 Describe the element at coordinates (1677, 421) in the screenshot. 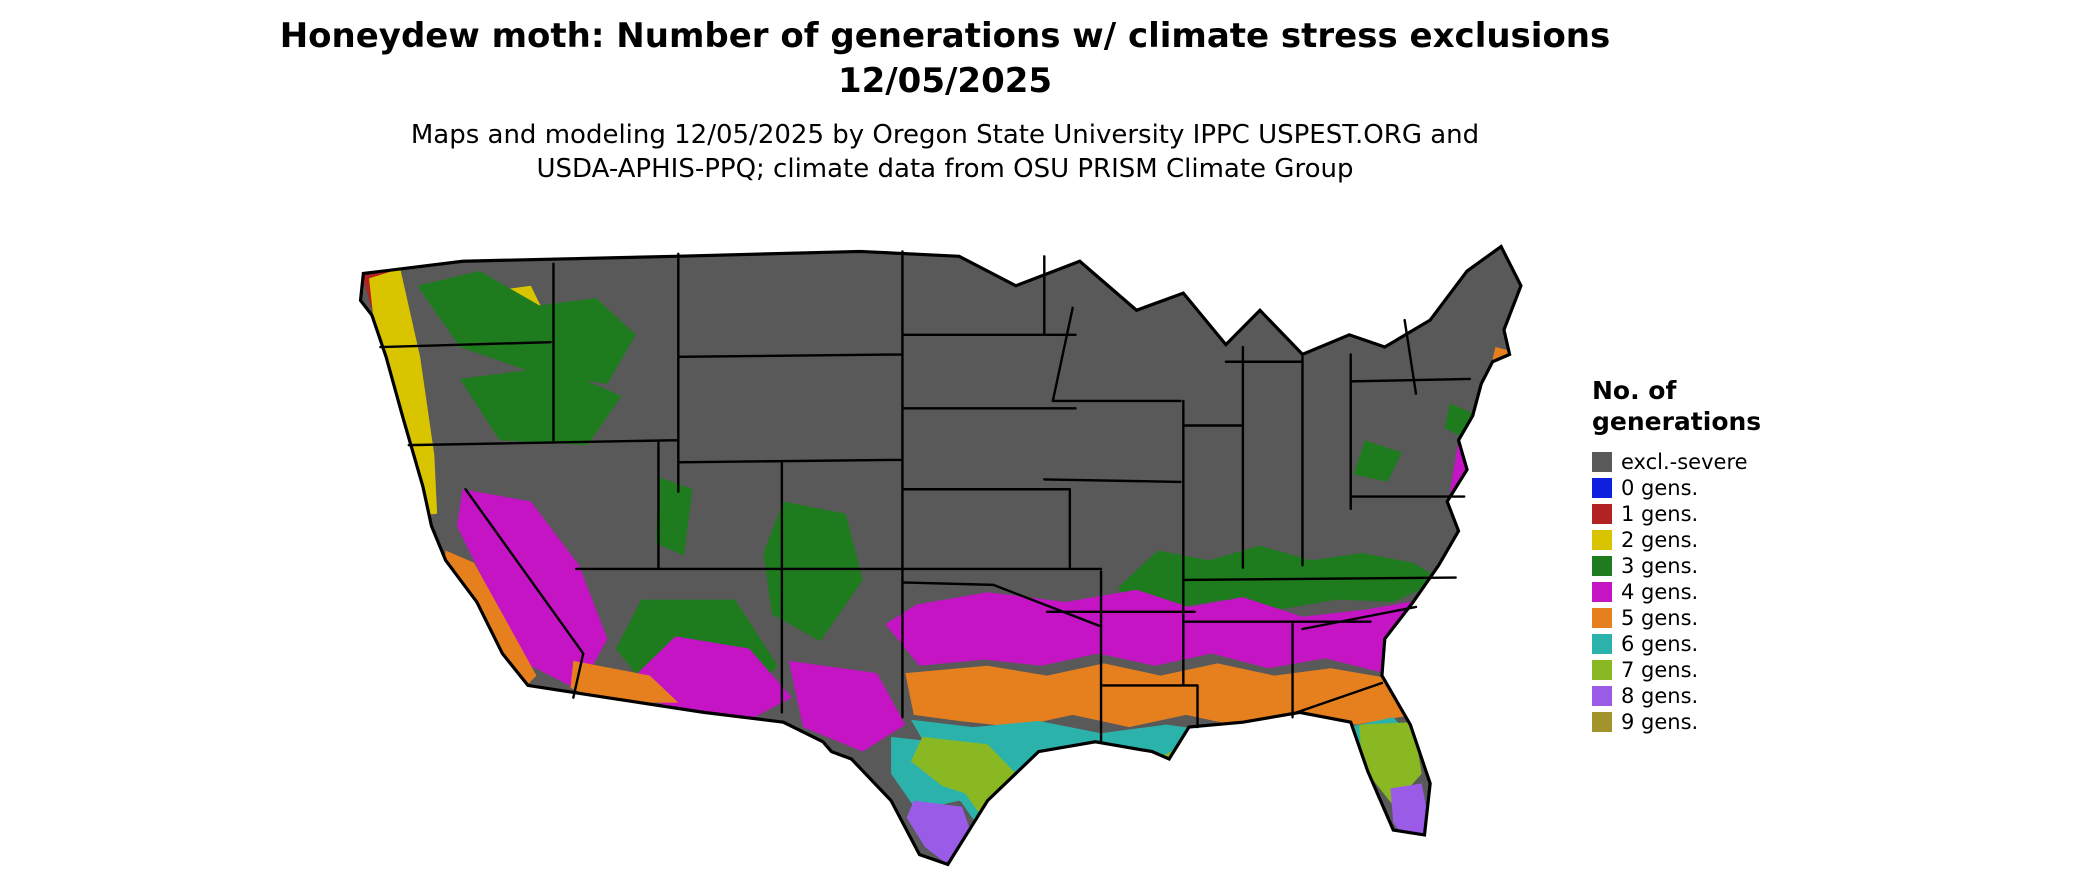

I see `legend-title-line-2: generations` at that location.